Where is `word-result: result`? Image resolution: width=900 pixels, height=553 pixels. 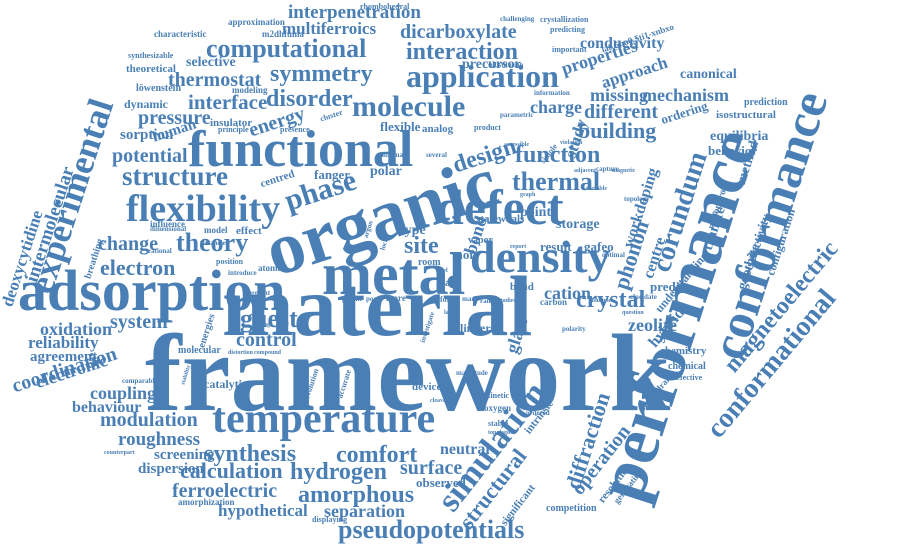 word-result: result is located at coordinates (556, 246).